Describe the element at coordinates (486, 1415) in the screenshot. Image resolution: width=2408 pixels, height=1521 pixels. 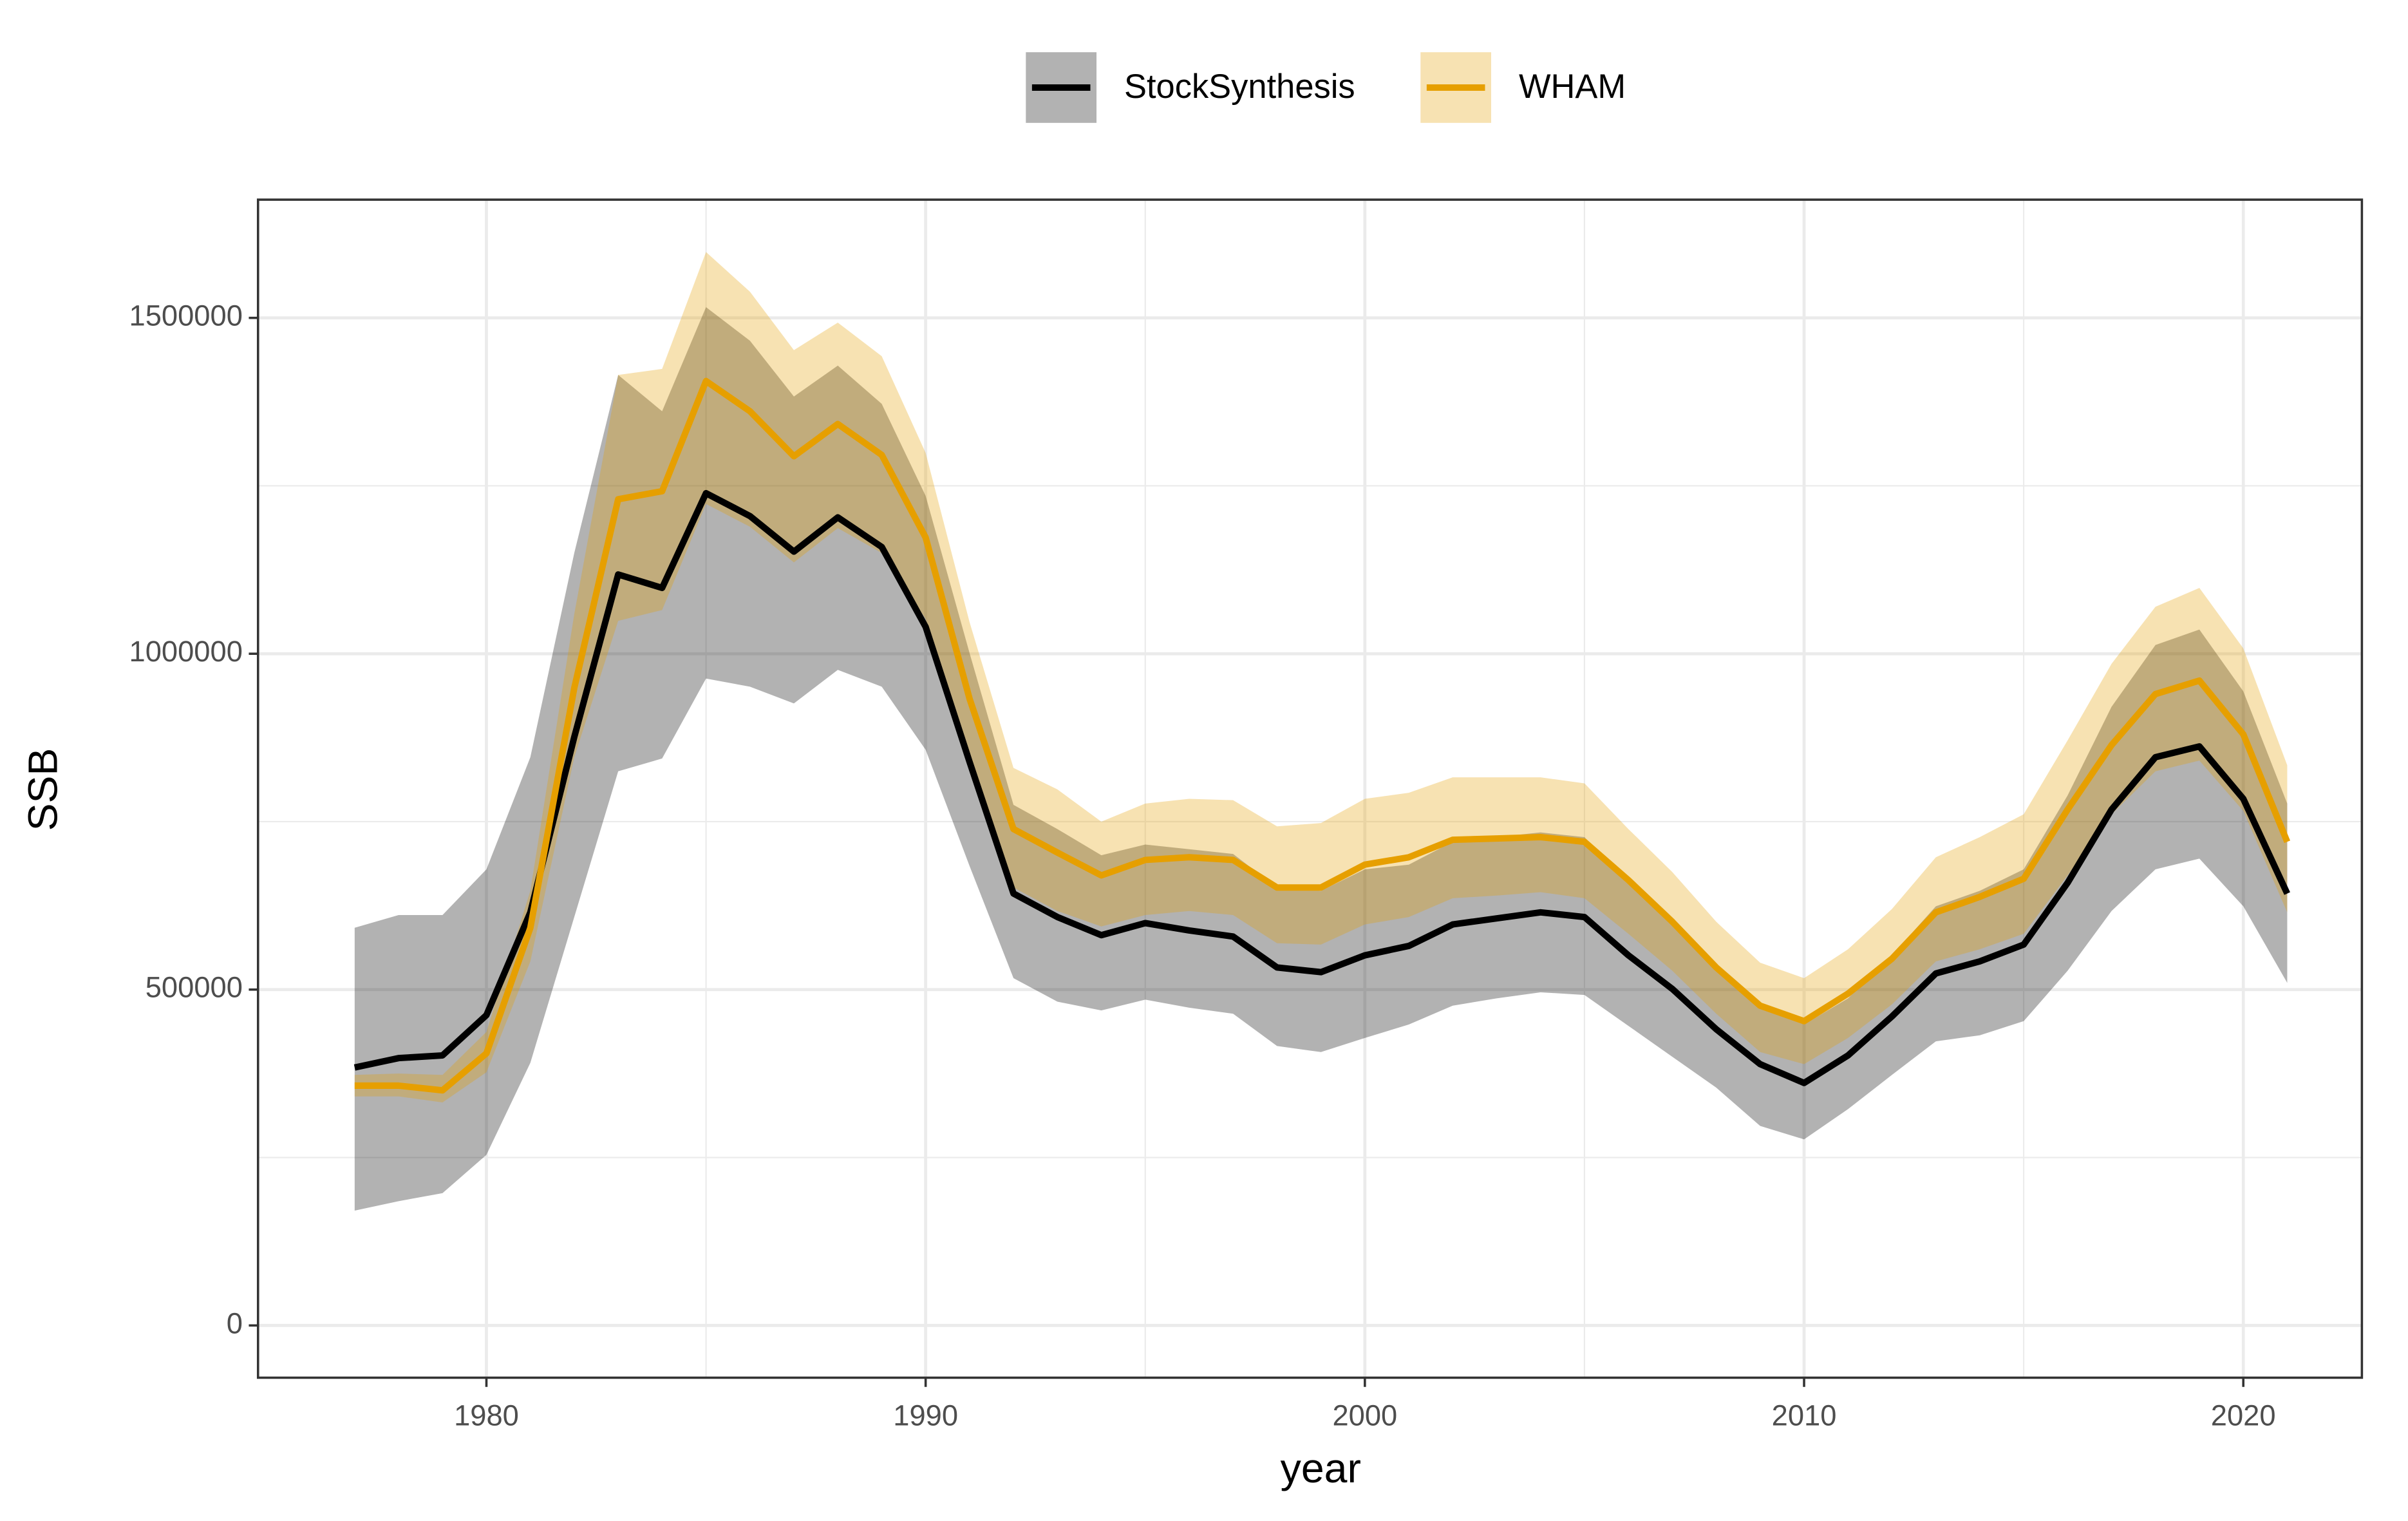
I see `x-tick-label: 1980` at that location.